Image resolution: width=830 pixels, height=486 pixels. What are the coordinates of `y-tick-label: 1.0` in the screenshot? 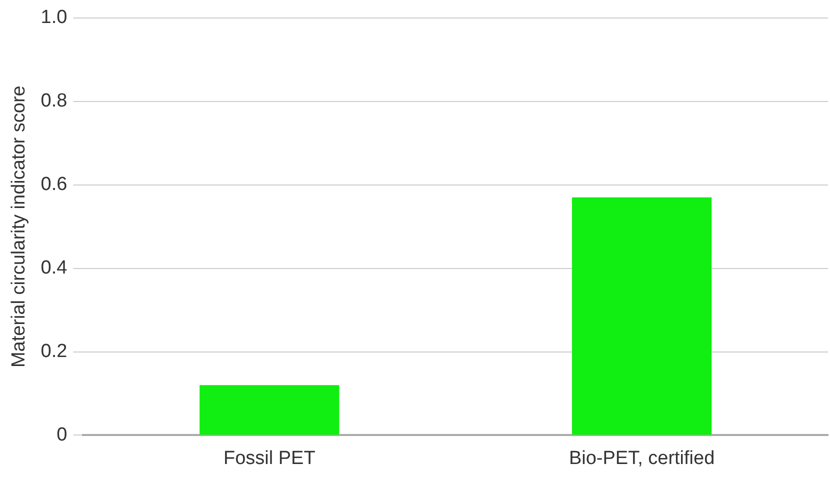 It's located at (54, 17).